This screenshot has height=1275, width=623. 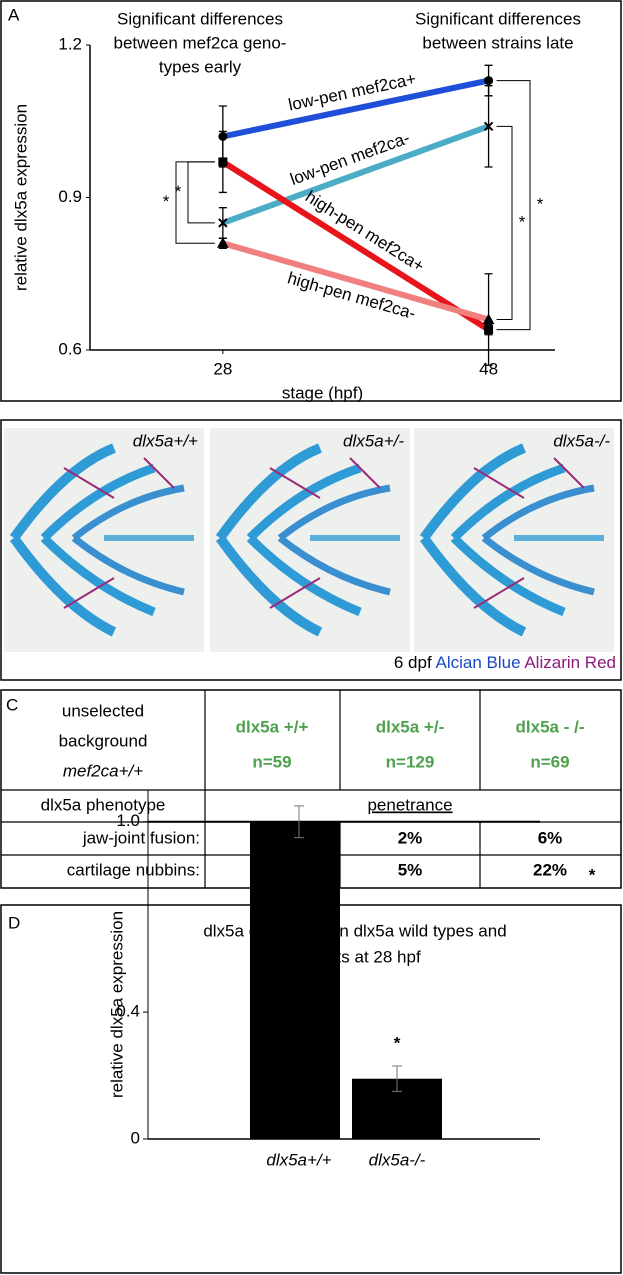 What do you see at coordinates (271, 761) in the screenshot?
I see `column-count: n=59` at bounding box center [271, 761].